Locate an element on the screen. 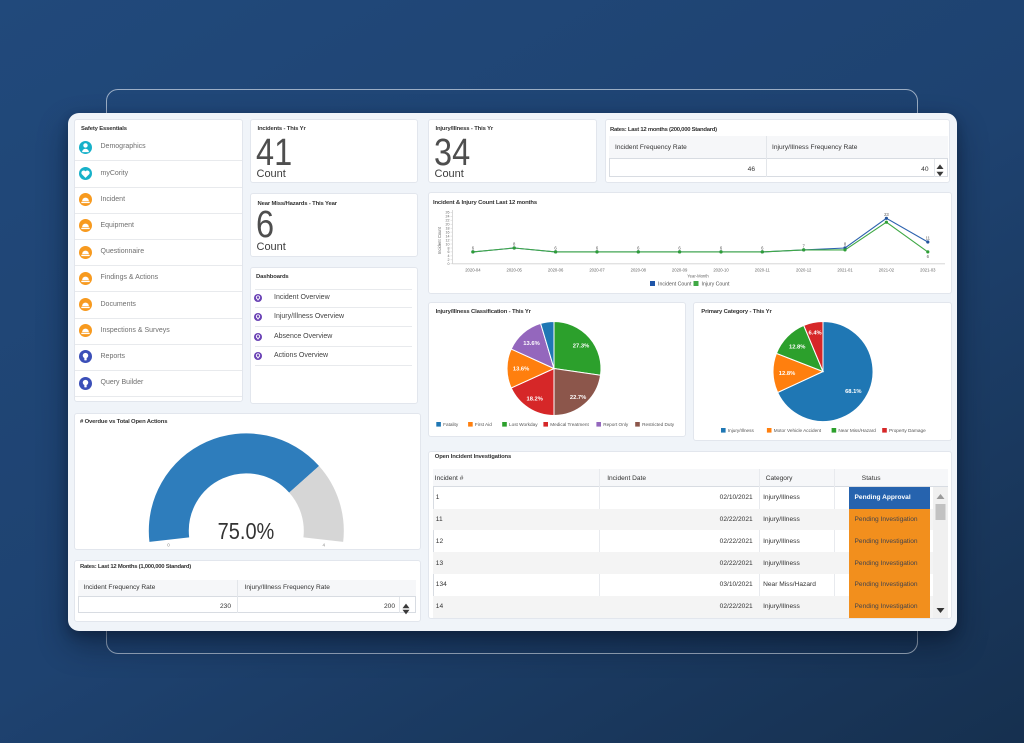 The width and height of the screenshot is (1024, 743). svg-text: 2021-02 is located at coordinates (887, 270).